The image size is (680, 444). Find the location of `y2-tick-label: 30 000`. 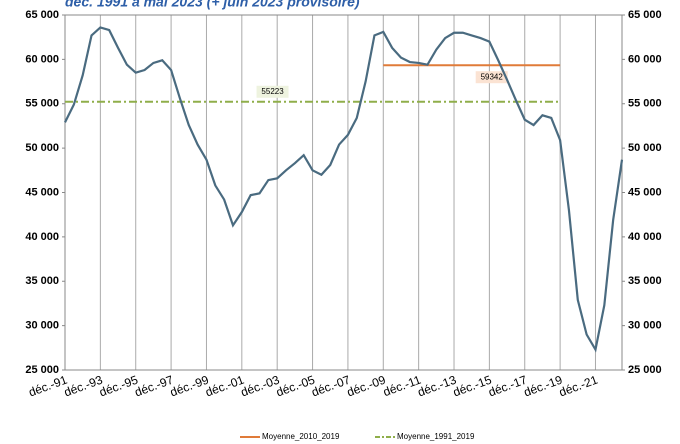

y2-tick-label: 30 000 is located at coordinates (645, 326).